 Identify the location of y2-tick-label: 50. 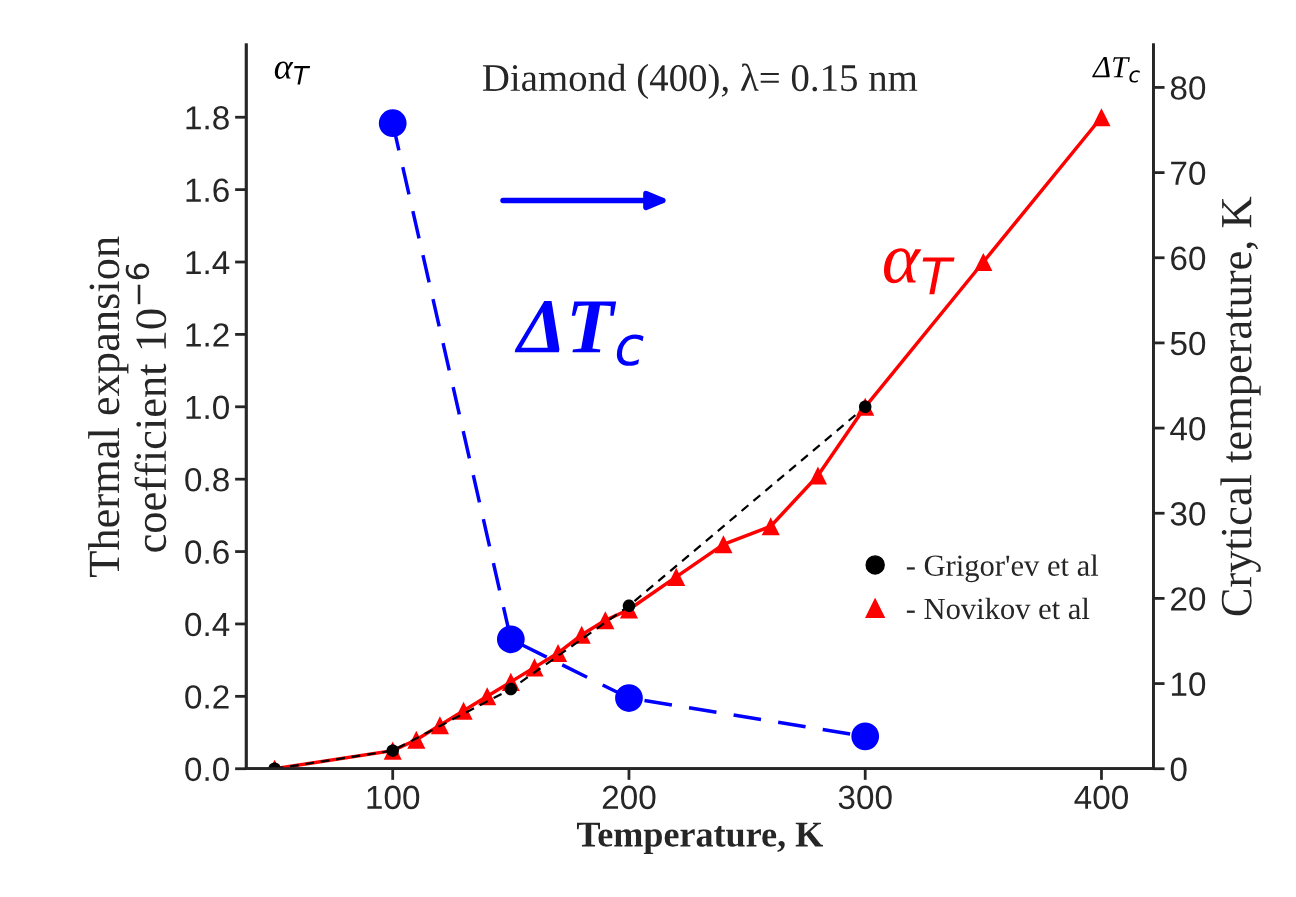
(1188, 343).